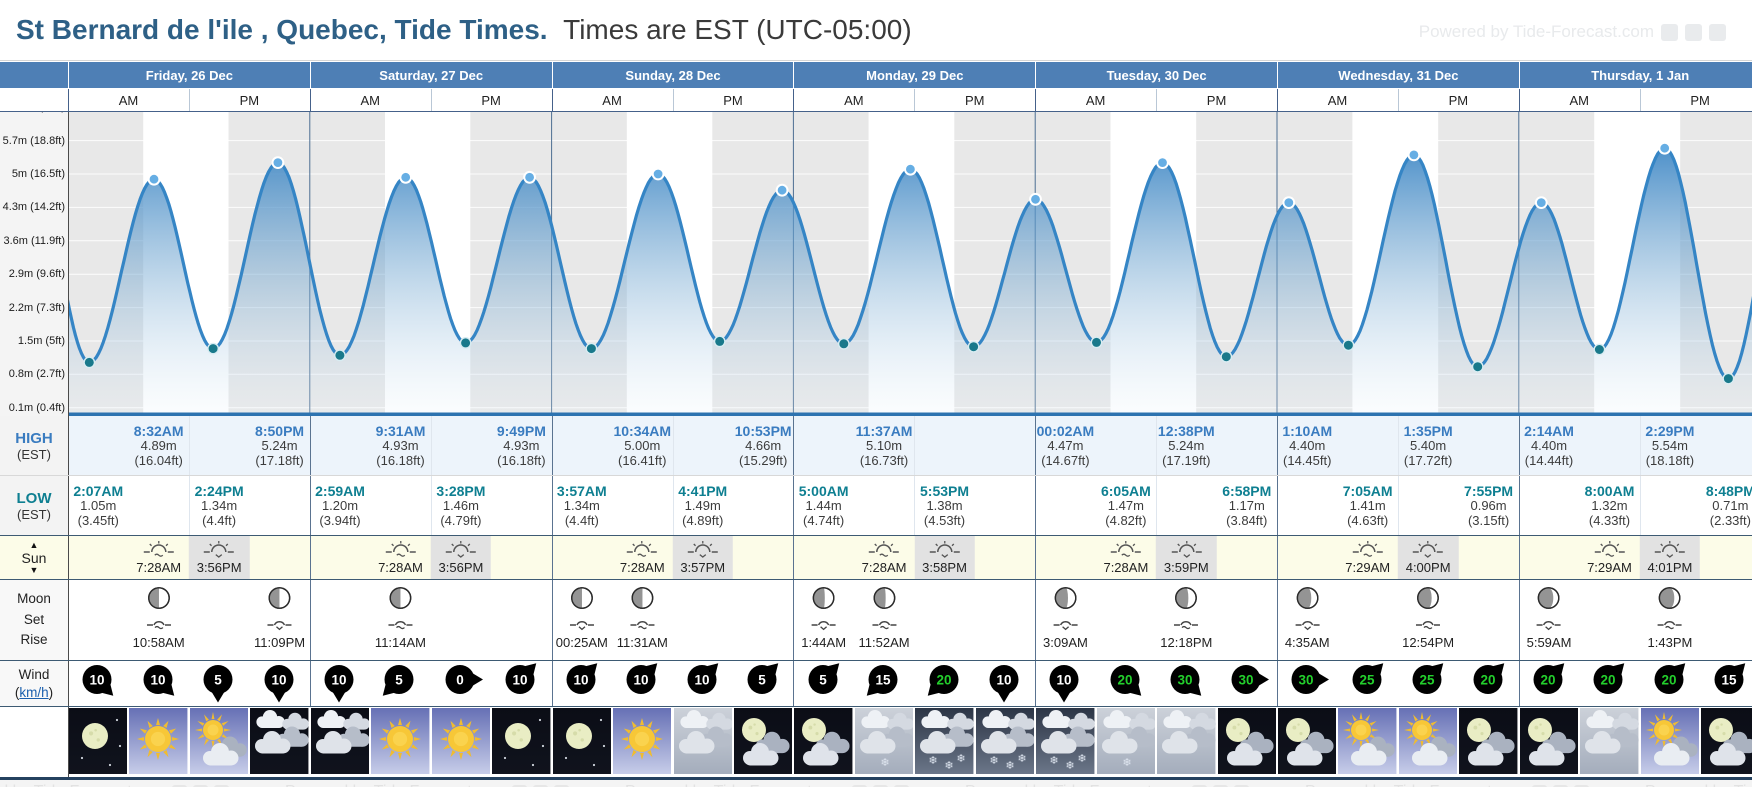 This screenshot has height=787, width=1752. Describe the element at coordinates (34, 498) in the screenshot. I see `low-label: LOW` at that location.